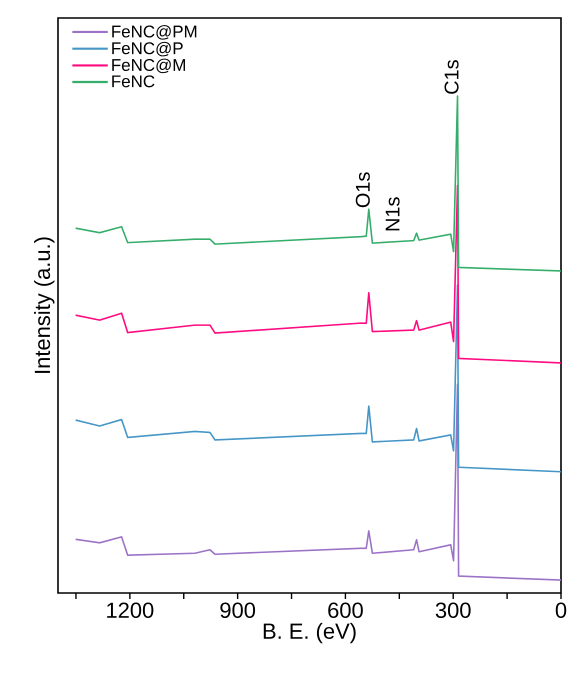 Image resolution: width=574 pixels, height=687 pixels. I want to click on annotation: N1s, so click(393, 213).